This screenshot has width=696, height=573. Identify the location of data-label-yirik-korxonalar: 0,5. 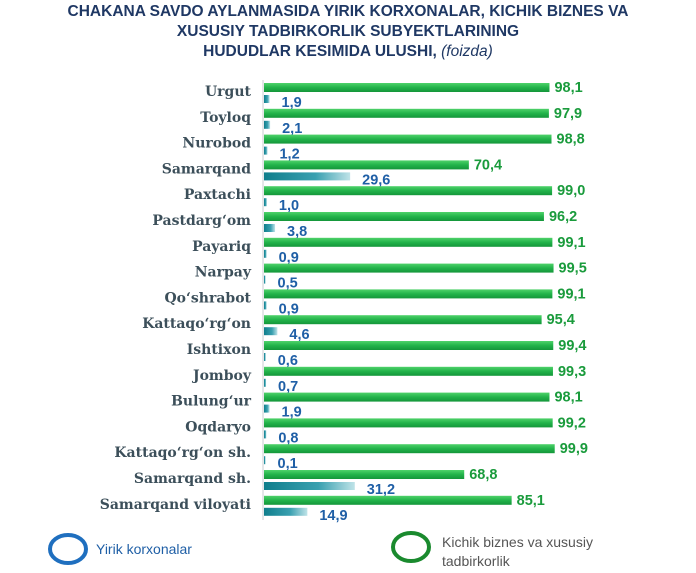
(288, 284).